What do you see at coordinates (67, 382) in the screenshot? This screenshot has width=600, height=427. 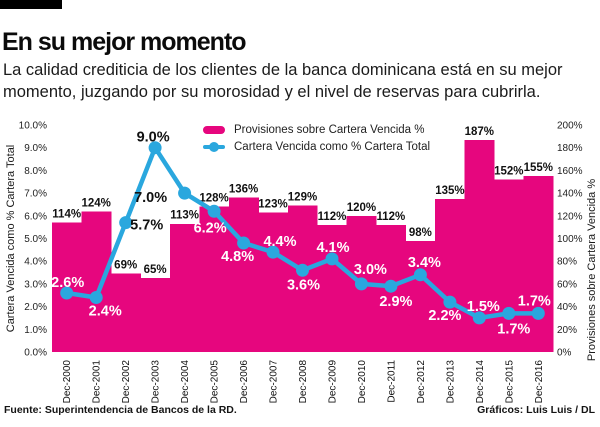 I see `x-axis-label: Dec-2000` at bounding box center [67, 382].